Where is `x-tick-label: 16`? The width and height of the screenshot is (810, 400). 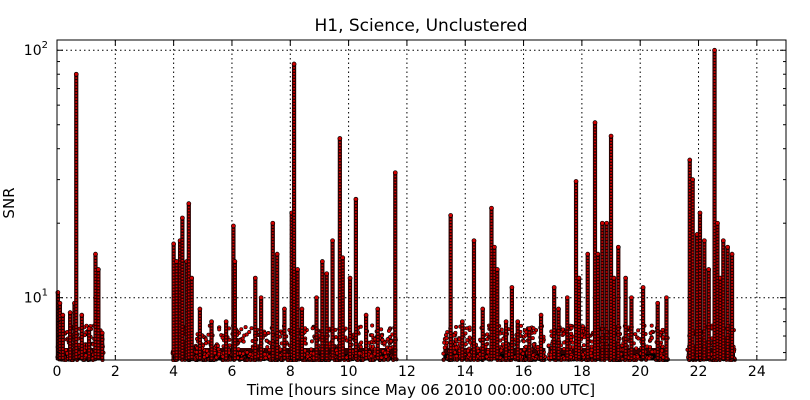 x-tick-label: 16 is located at coordinates (524, 372).